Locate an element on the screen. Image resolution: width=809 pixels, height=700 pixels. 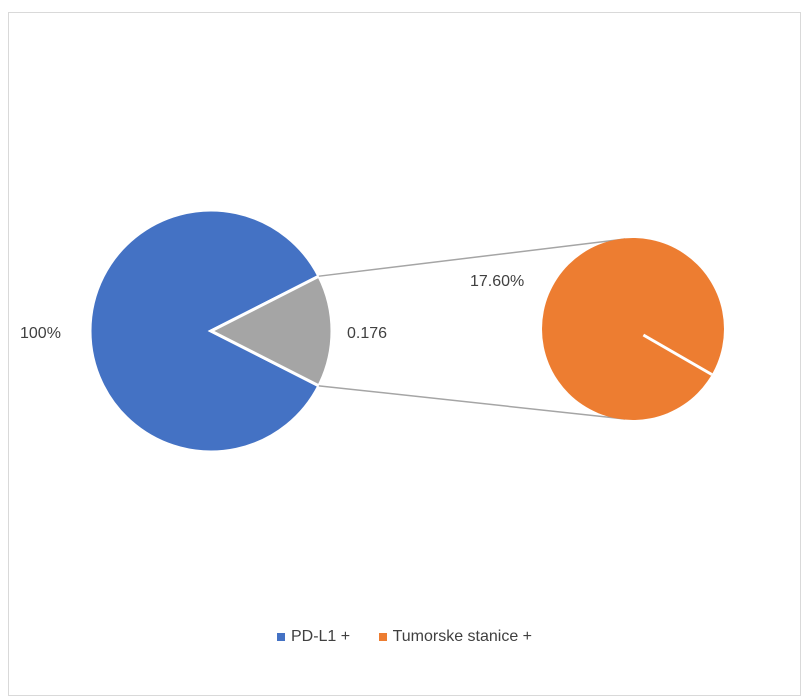
legend-item-tumorske: Tumorske stanice + is located at coordinates (455, 637).